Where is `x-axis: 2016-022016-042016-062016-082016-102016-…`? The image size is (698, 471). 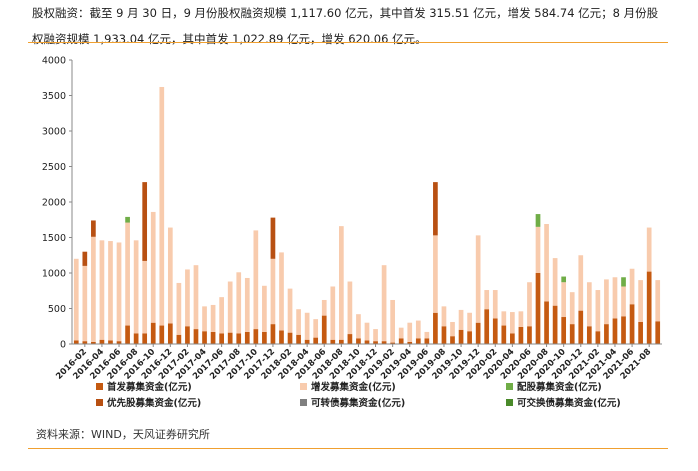
x-axis: 2016-022016-042016-062016-082016-102016-… is located at coordinates (358, 362).